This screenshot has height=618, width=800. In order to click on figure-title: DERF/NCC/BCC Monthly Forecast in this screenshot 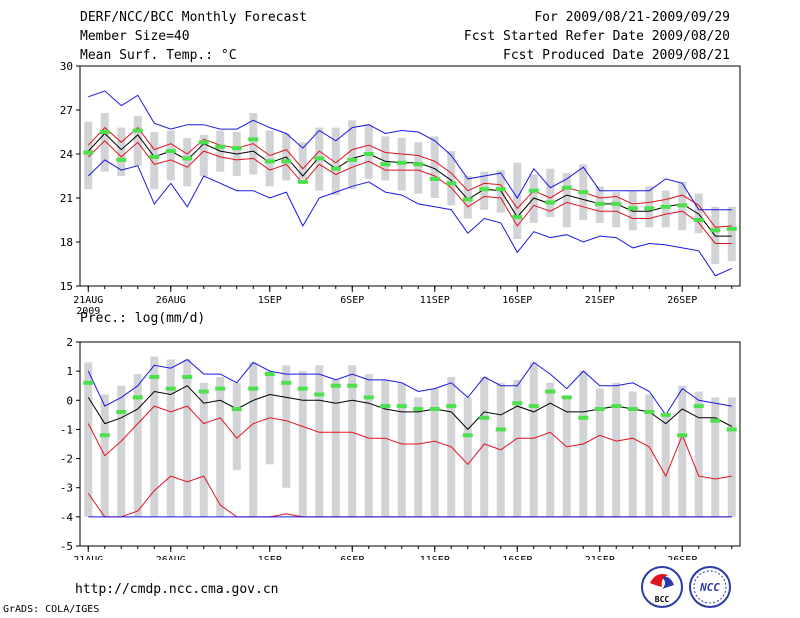, I will do `click(193, 17)`.